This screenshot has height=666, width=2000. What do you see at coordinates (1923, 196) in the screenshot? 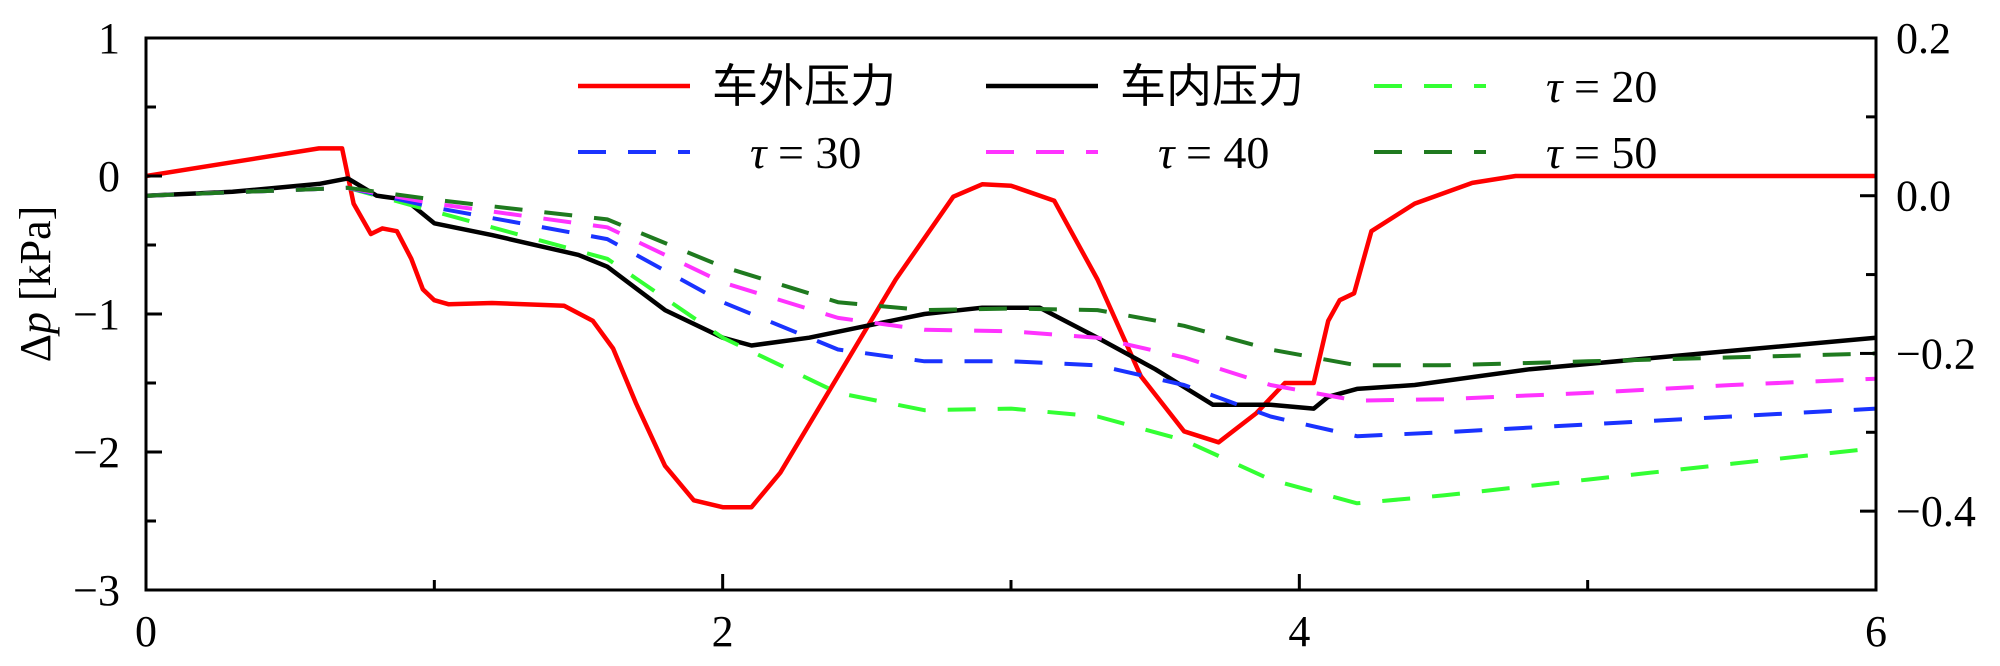
I see `y-right-tick-label: 0.0` at bounding box center [1923, 196].